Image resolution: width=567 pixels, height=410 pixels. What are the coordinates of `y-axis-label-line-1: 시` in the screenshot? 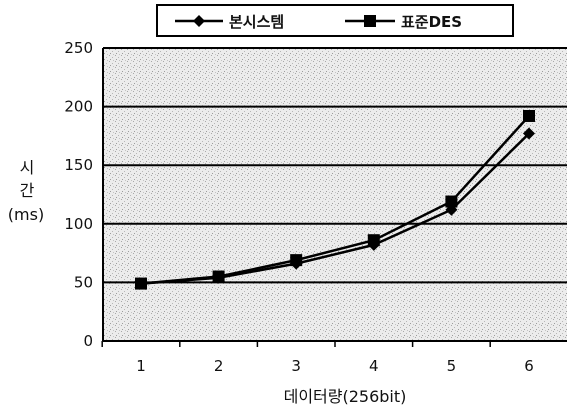 It's located at (27, 167).